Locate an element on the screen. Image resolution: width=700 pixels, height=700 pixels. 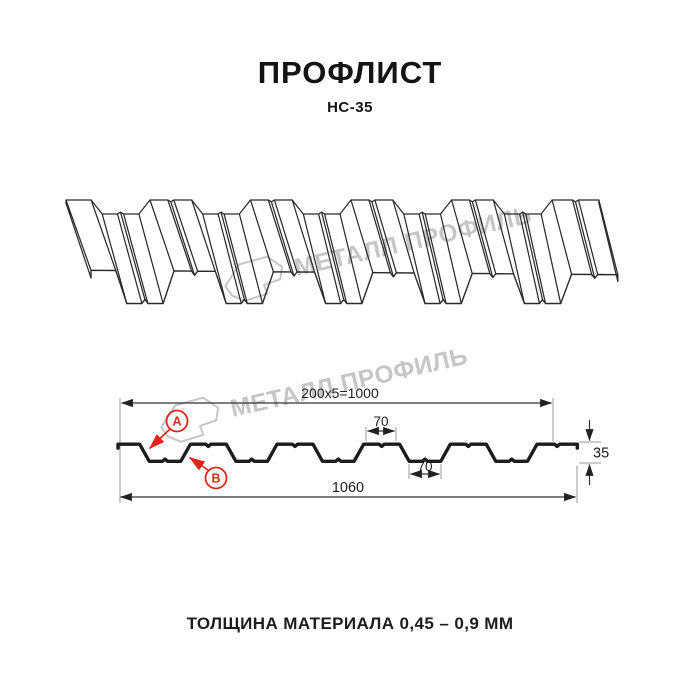
thickness-note: ТОЛЩИНА МАТЕРИАЛА 0,45 – 0,9 ММ is located at coordinates (350, 623).